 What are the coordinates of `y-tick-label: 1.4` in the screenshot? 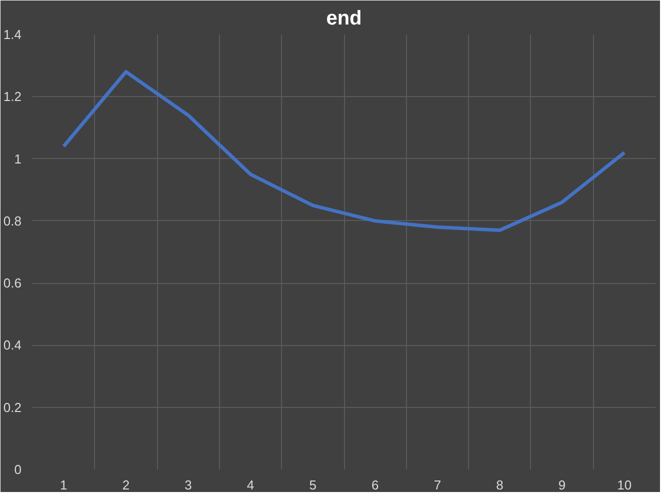 It's located at (12, 34).